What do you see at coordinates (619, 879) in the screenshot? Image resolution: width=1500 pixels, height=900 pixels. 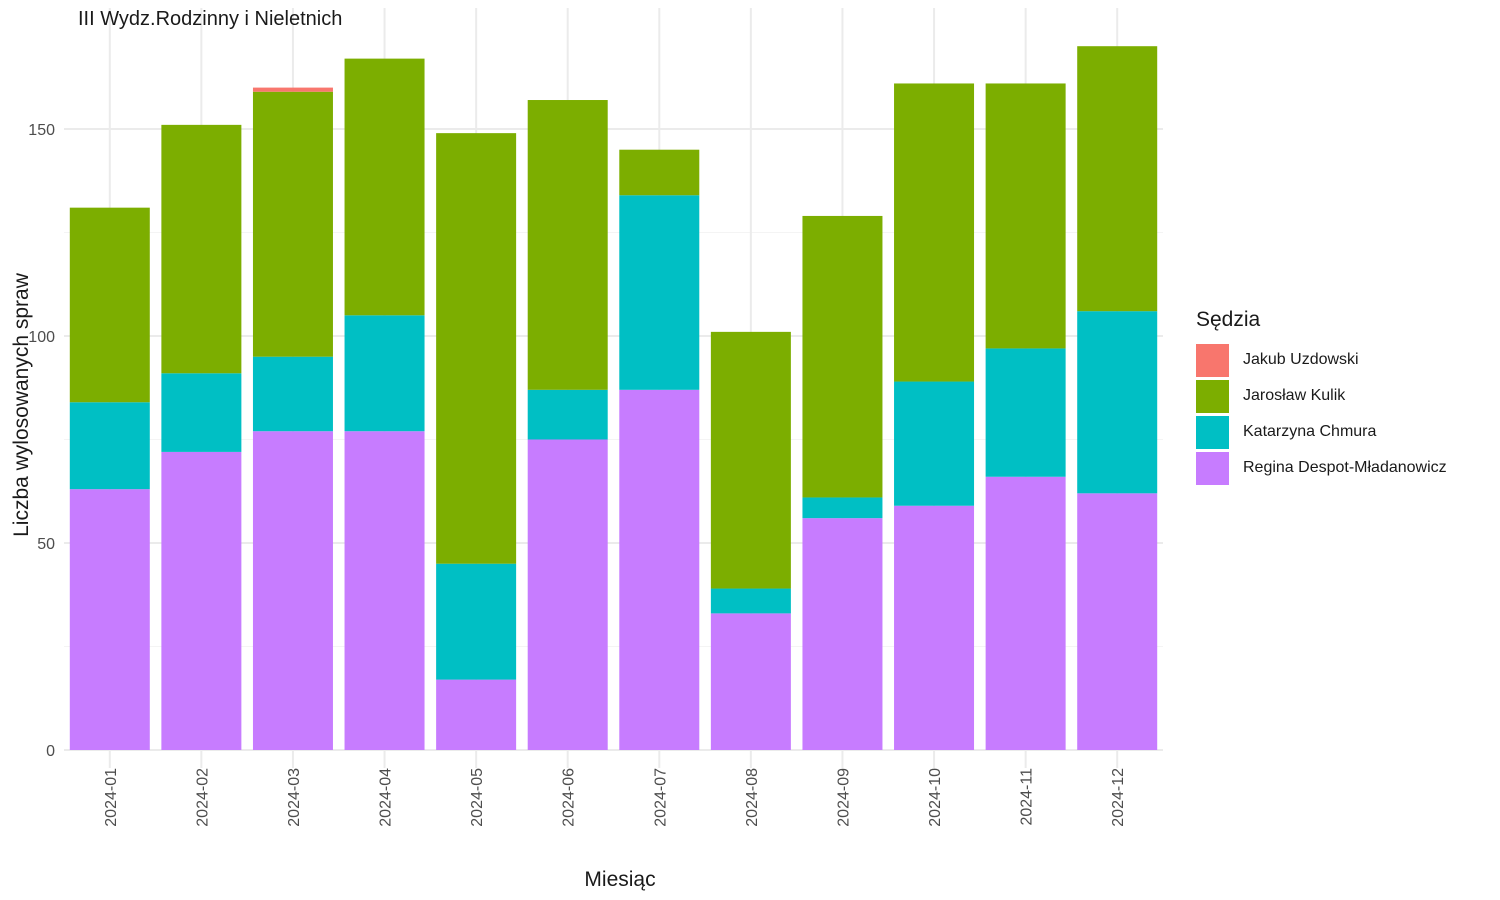 I see `x-axis-label: Miesiąc` at bounding box center [619, 879].